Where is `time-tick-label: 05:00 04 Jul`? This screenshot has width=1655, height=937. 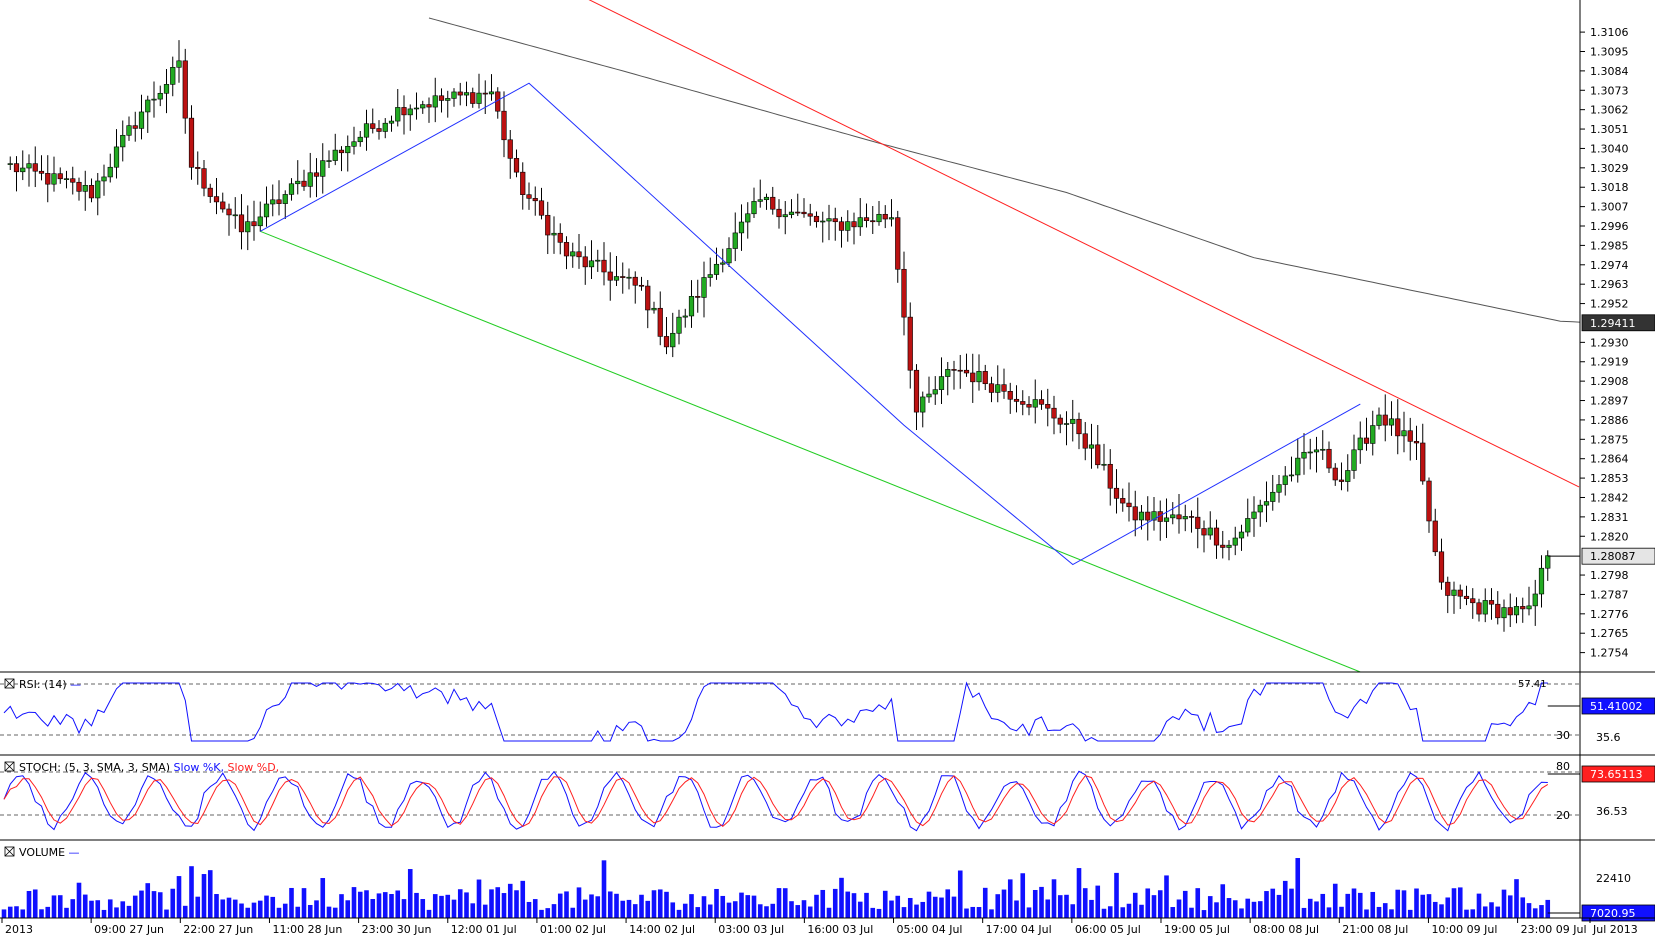
time-tick-label: 05:00 04 Jul is located at coordinates (930, 929).